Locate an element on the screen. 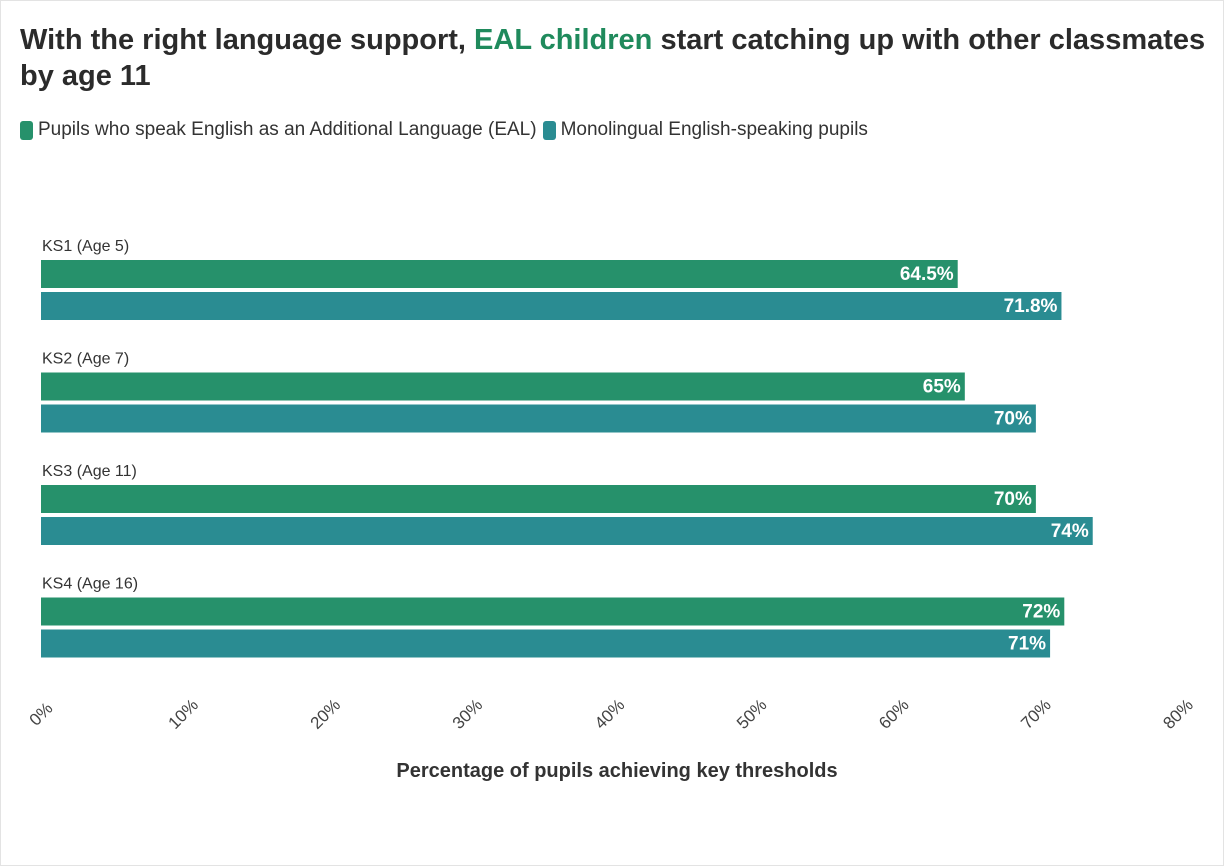 The image size is (1224, 866). legend-swatch-eal is located at coordinates (26, 130).